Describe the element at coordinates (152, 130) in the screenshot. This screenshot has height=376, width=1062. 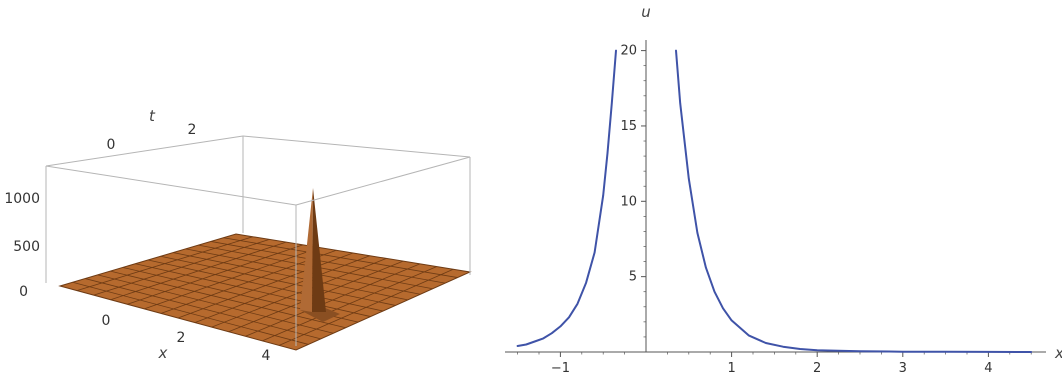
I see `t-axis: 0 2 t` at that location.